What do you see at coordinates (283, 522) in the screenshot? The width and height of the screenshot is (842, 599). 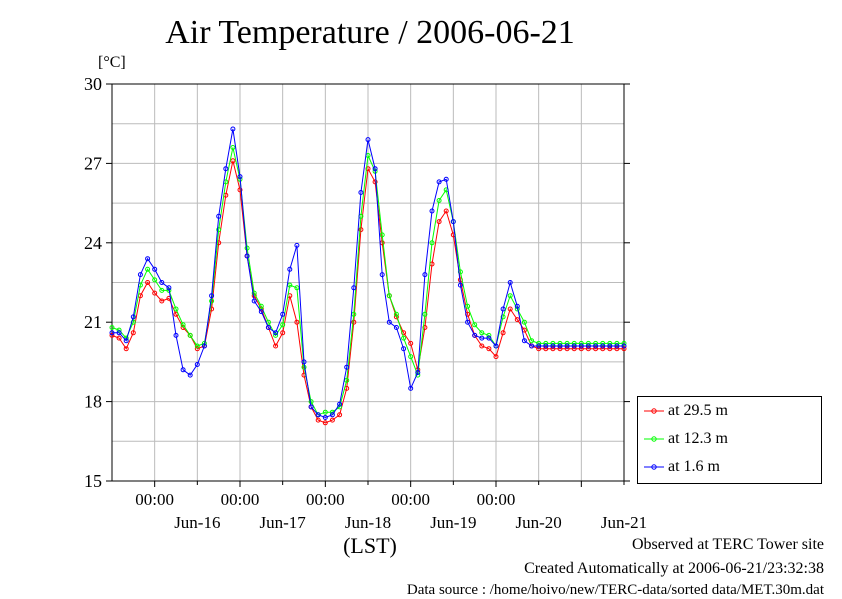 I see `x-day-label: Jun-17` at bounding box center [283, 522].